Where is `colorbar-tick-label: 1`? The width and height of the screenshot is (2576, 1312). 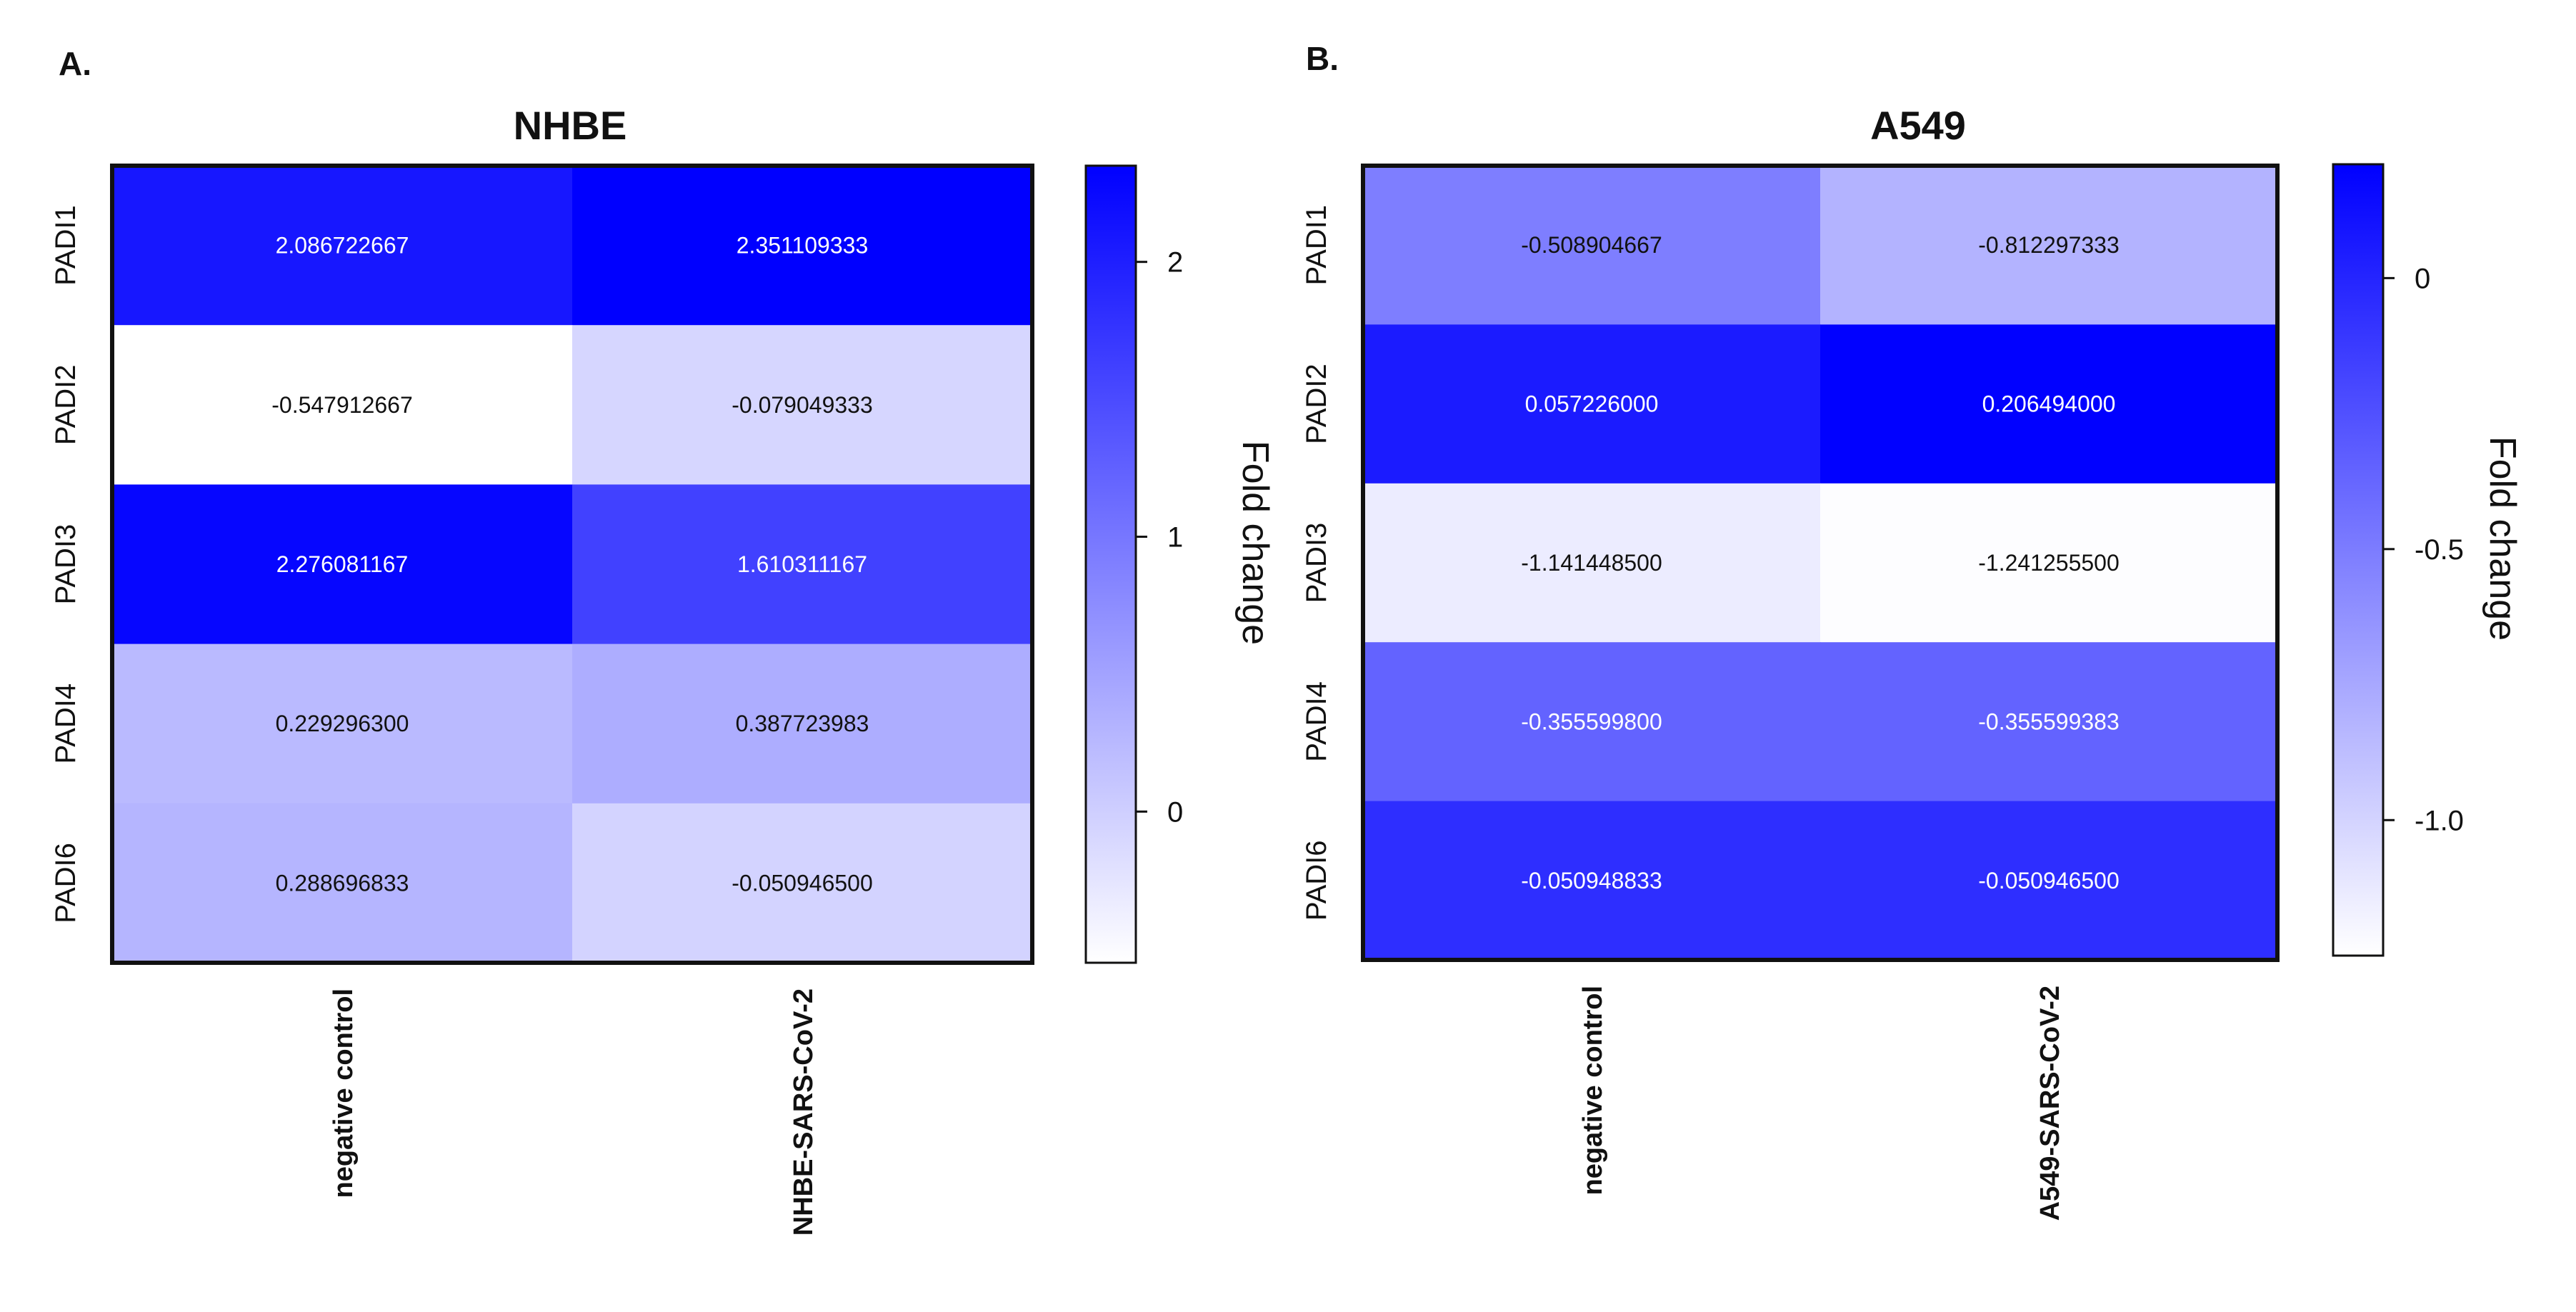
colorbar-tick-label: 1 is located at coordinates (1175, 538).